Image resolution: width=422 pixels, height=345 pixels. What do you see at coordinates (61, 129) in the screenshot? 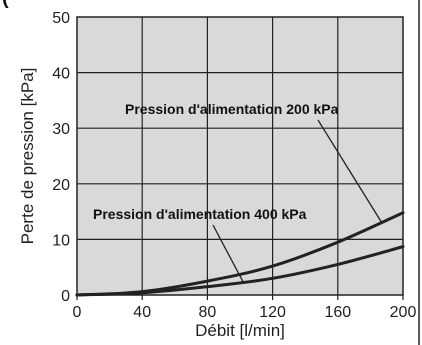
I see `y-tick-label: 30` at bounding box center [61, 129].